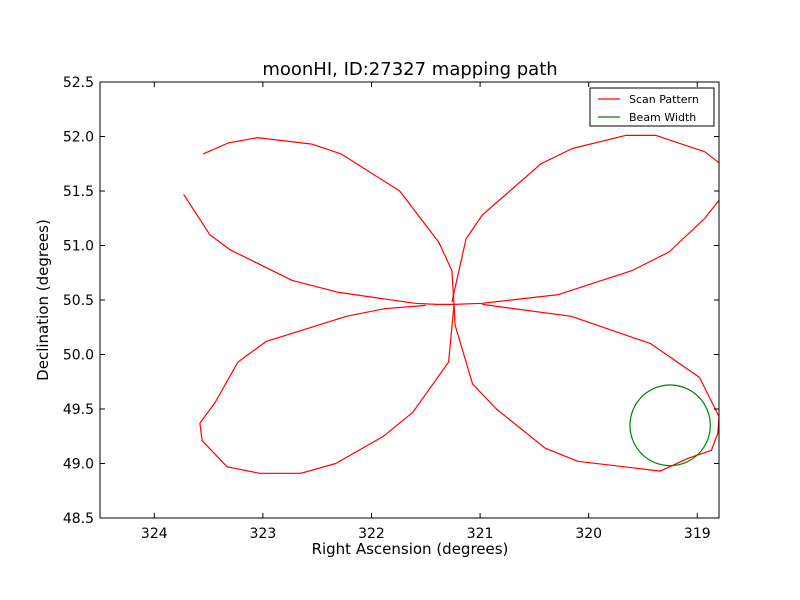 Image resolution: width=800 pixels, height=600 pixels. What do you see at coordinates (43, 300) in the screenshot?
I see `y-axis-label: Declination (degrees)` at bounding box center [43, 300].